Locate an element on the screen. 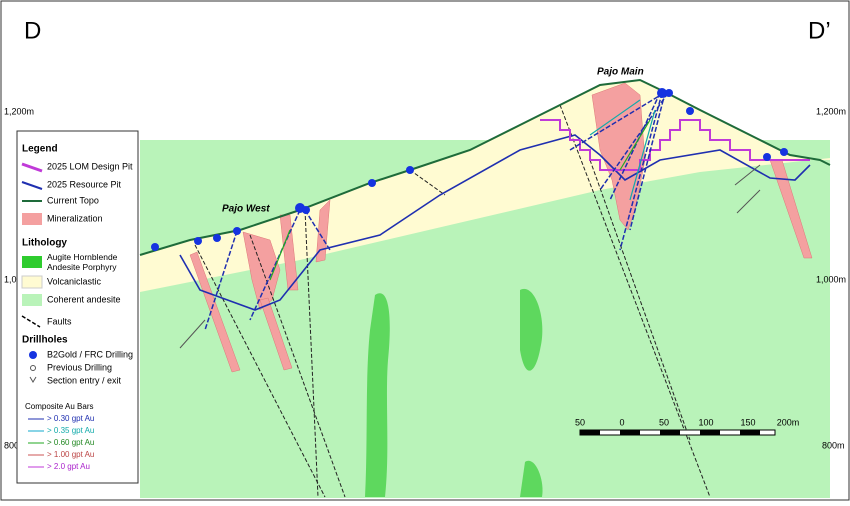  legend-title: Lithology is located at coordinates (44, 243).